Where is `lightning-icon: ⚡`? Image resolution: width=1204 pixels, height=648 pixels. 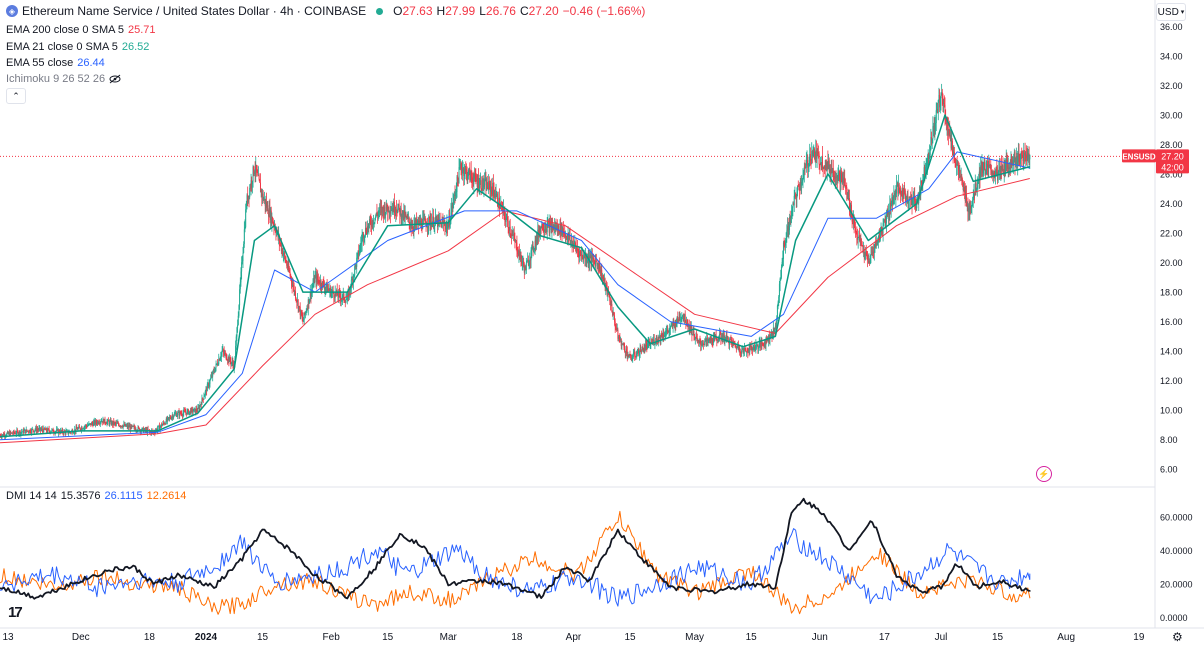 lightning-icon: ⚡ is located at coordinates (1044, 474).